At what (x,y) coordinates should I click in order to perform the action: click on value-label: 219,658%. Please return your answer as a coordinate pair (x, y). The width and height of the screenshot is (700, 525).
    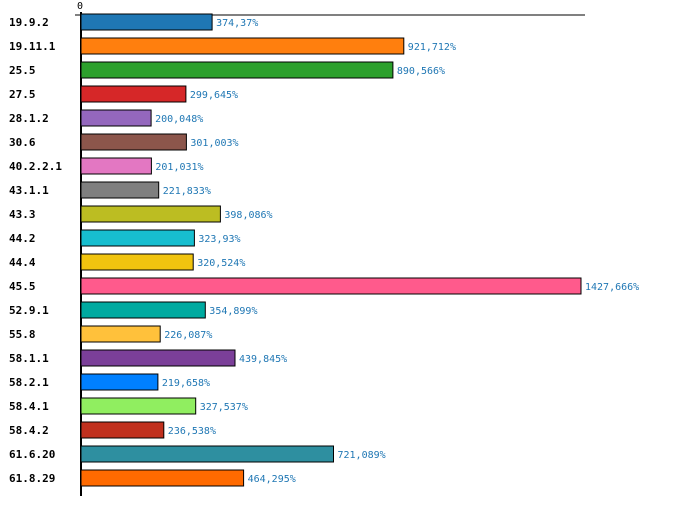
    Looking at the image, I should click on (186, 383).